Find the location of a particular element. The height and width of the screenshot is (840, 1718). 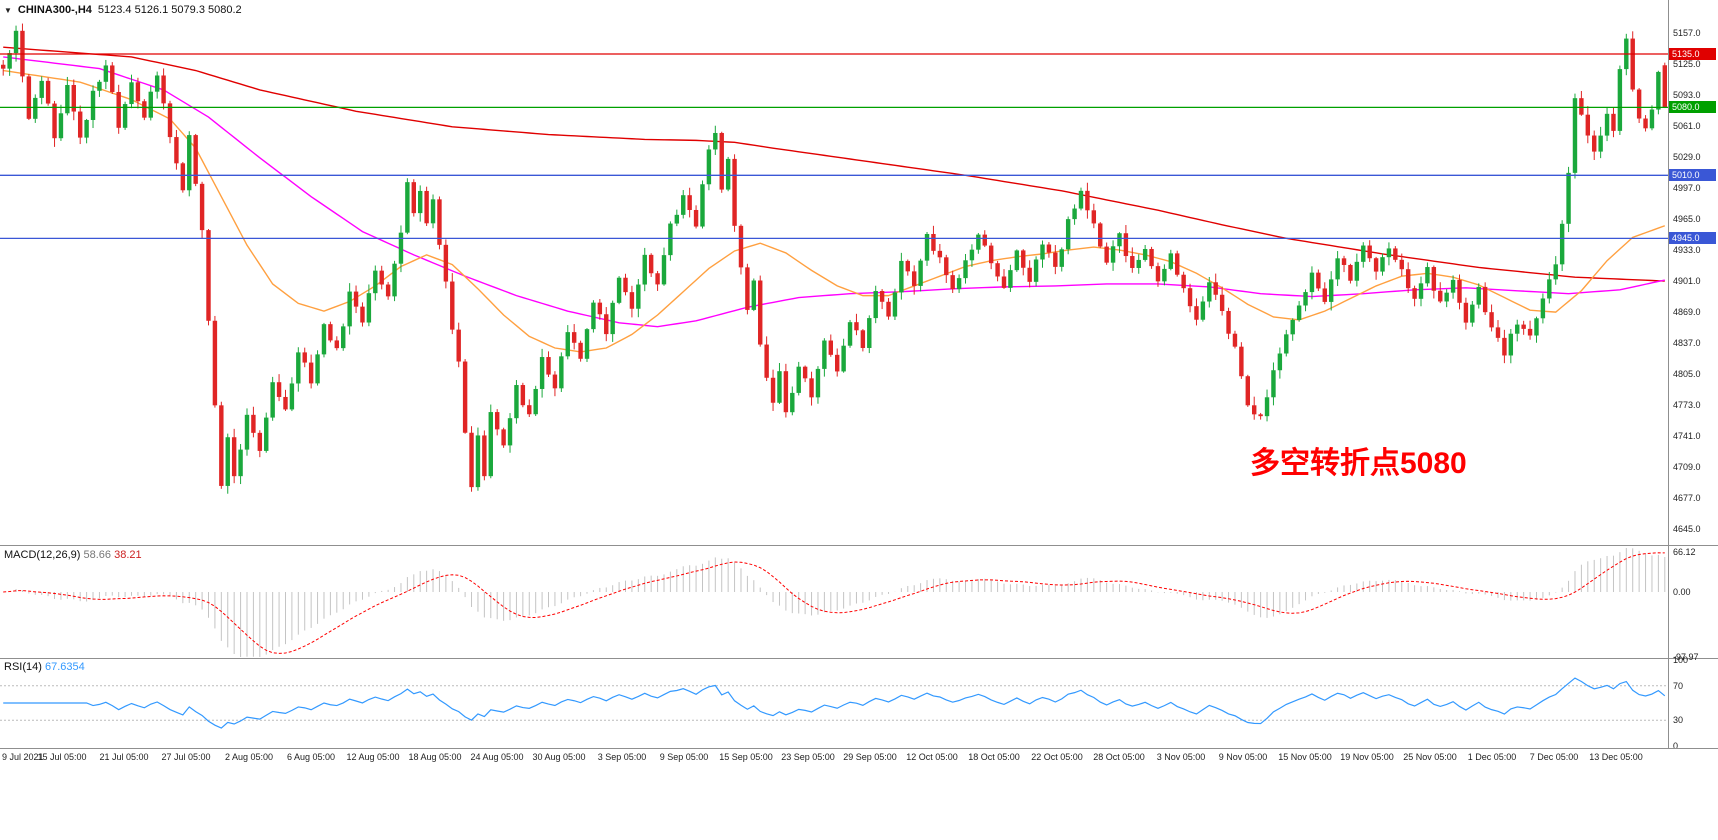

macd-main-value: 58.66 is located at coordinates (97, 555).